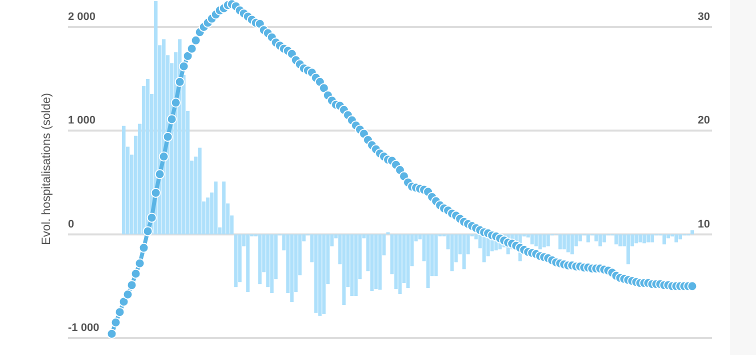 This screenshot has width=756, height=355. I want to click on y2-tick-label: 30, so click(704, 16).